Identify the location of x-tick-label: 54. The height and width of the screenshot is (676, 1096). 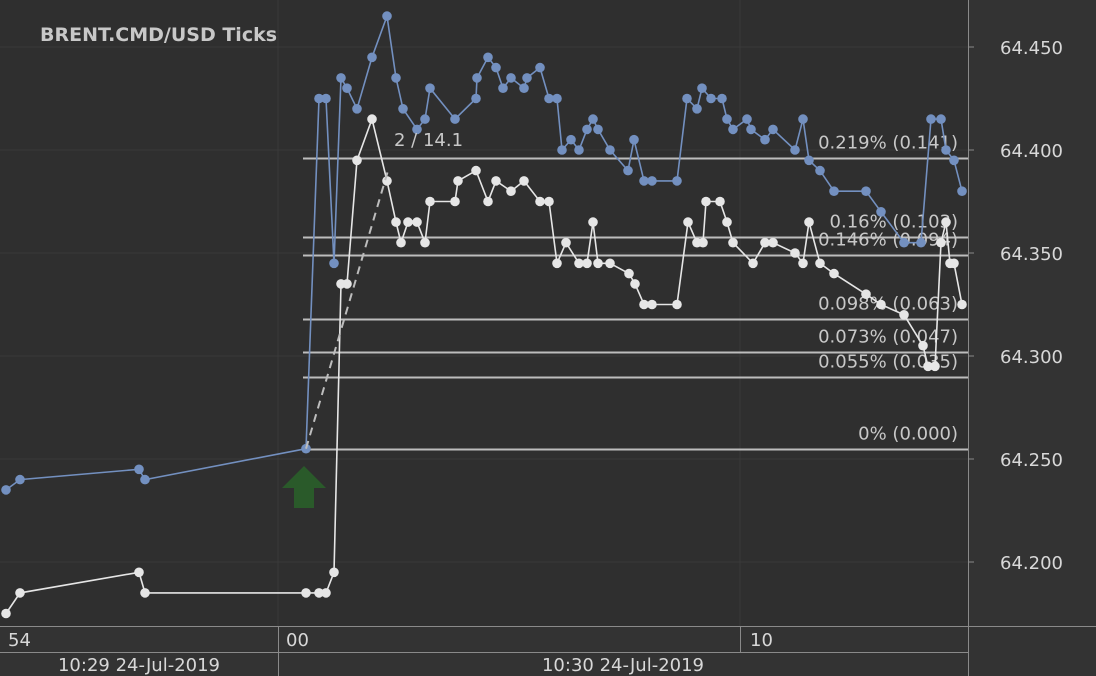
(19, 640).